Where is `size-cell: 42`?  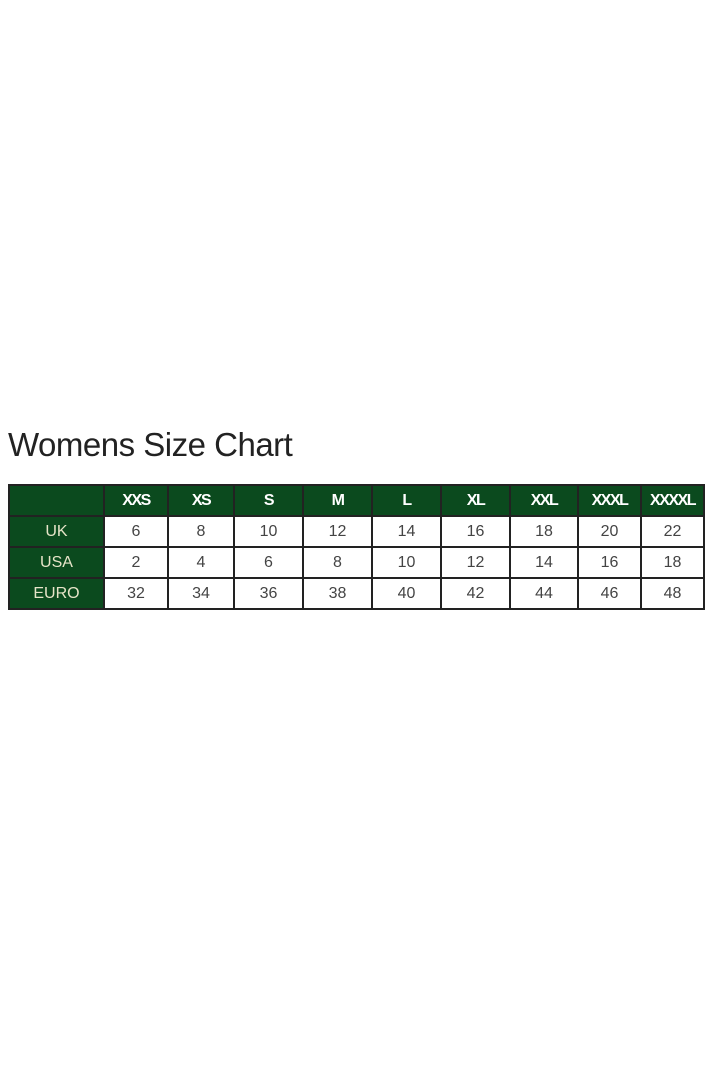
size-cell: 42 is located at coordinates (475, 593).